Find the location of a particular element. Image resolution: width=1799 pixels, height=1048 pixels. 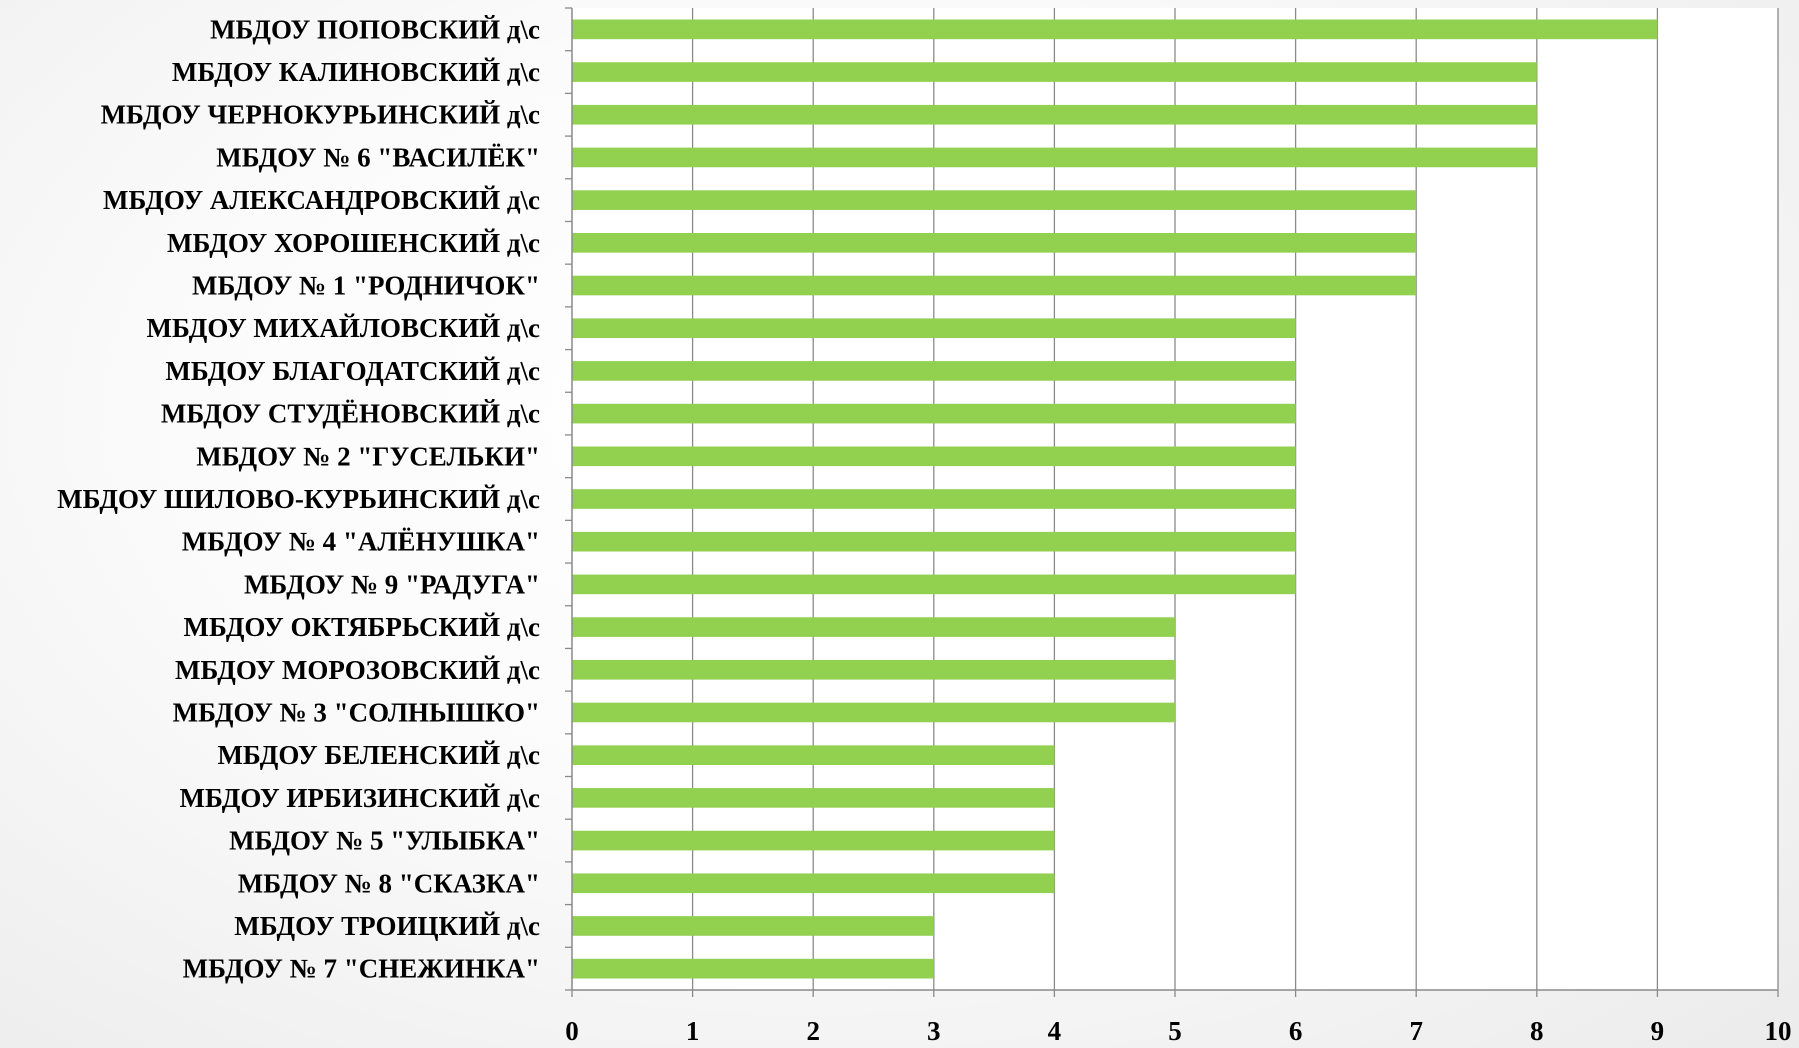

x-tick-label: 5 is located at coordinates (1175, 1031).